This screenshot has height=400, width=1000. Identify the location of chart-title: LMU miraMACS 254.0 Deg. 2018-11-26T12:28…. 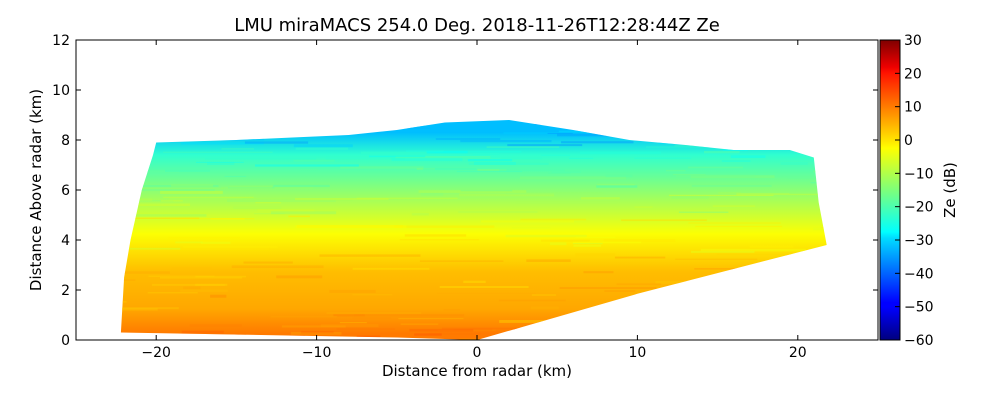
(477, 25).